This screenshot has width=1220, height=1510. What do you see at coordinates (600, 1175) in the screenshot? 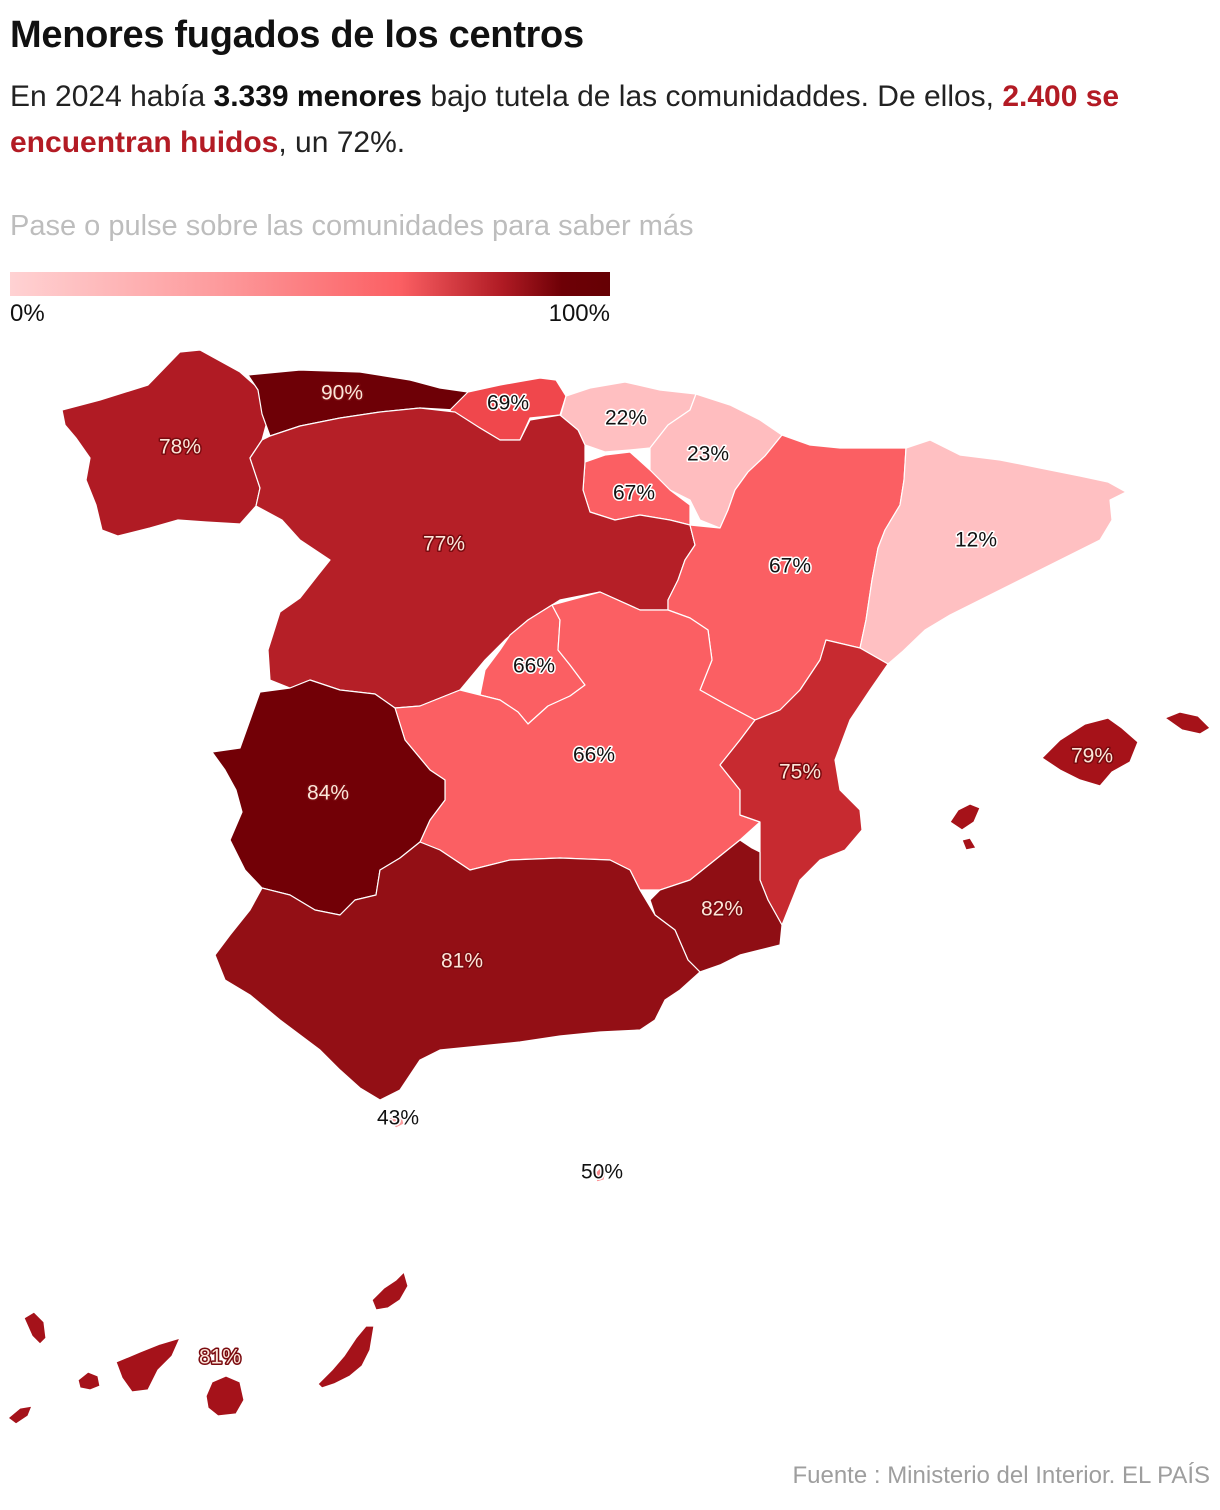
I see `region-melilla` at bounding box center [600, 1175].